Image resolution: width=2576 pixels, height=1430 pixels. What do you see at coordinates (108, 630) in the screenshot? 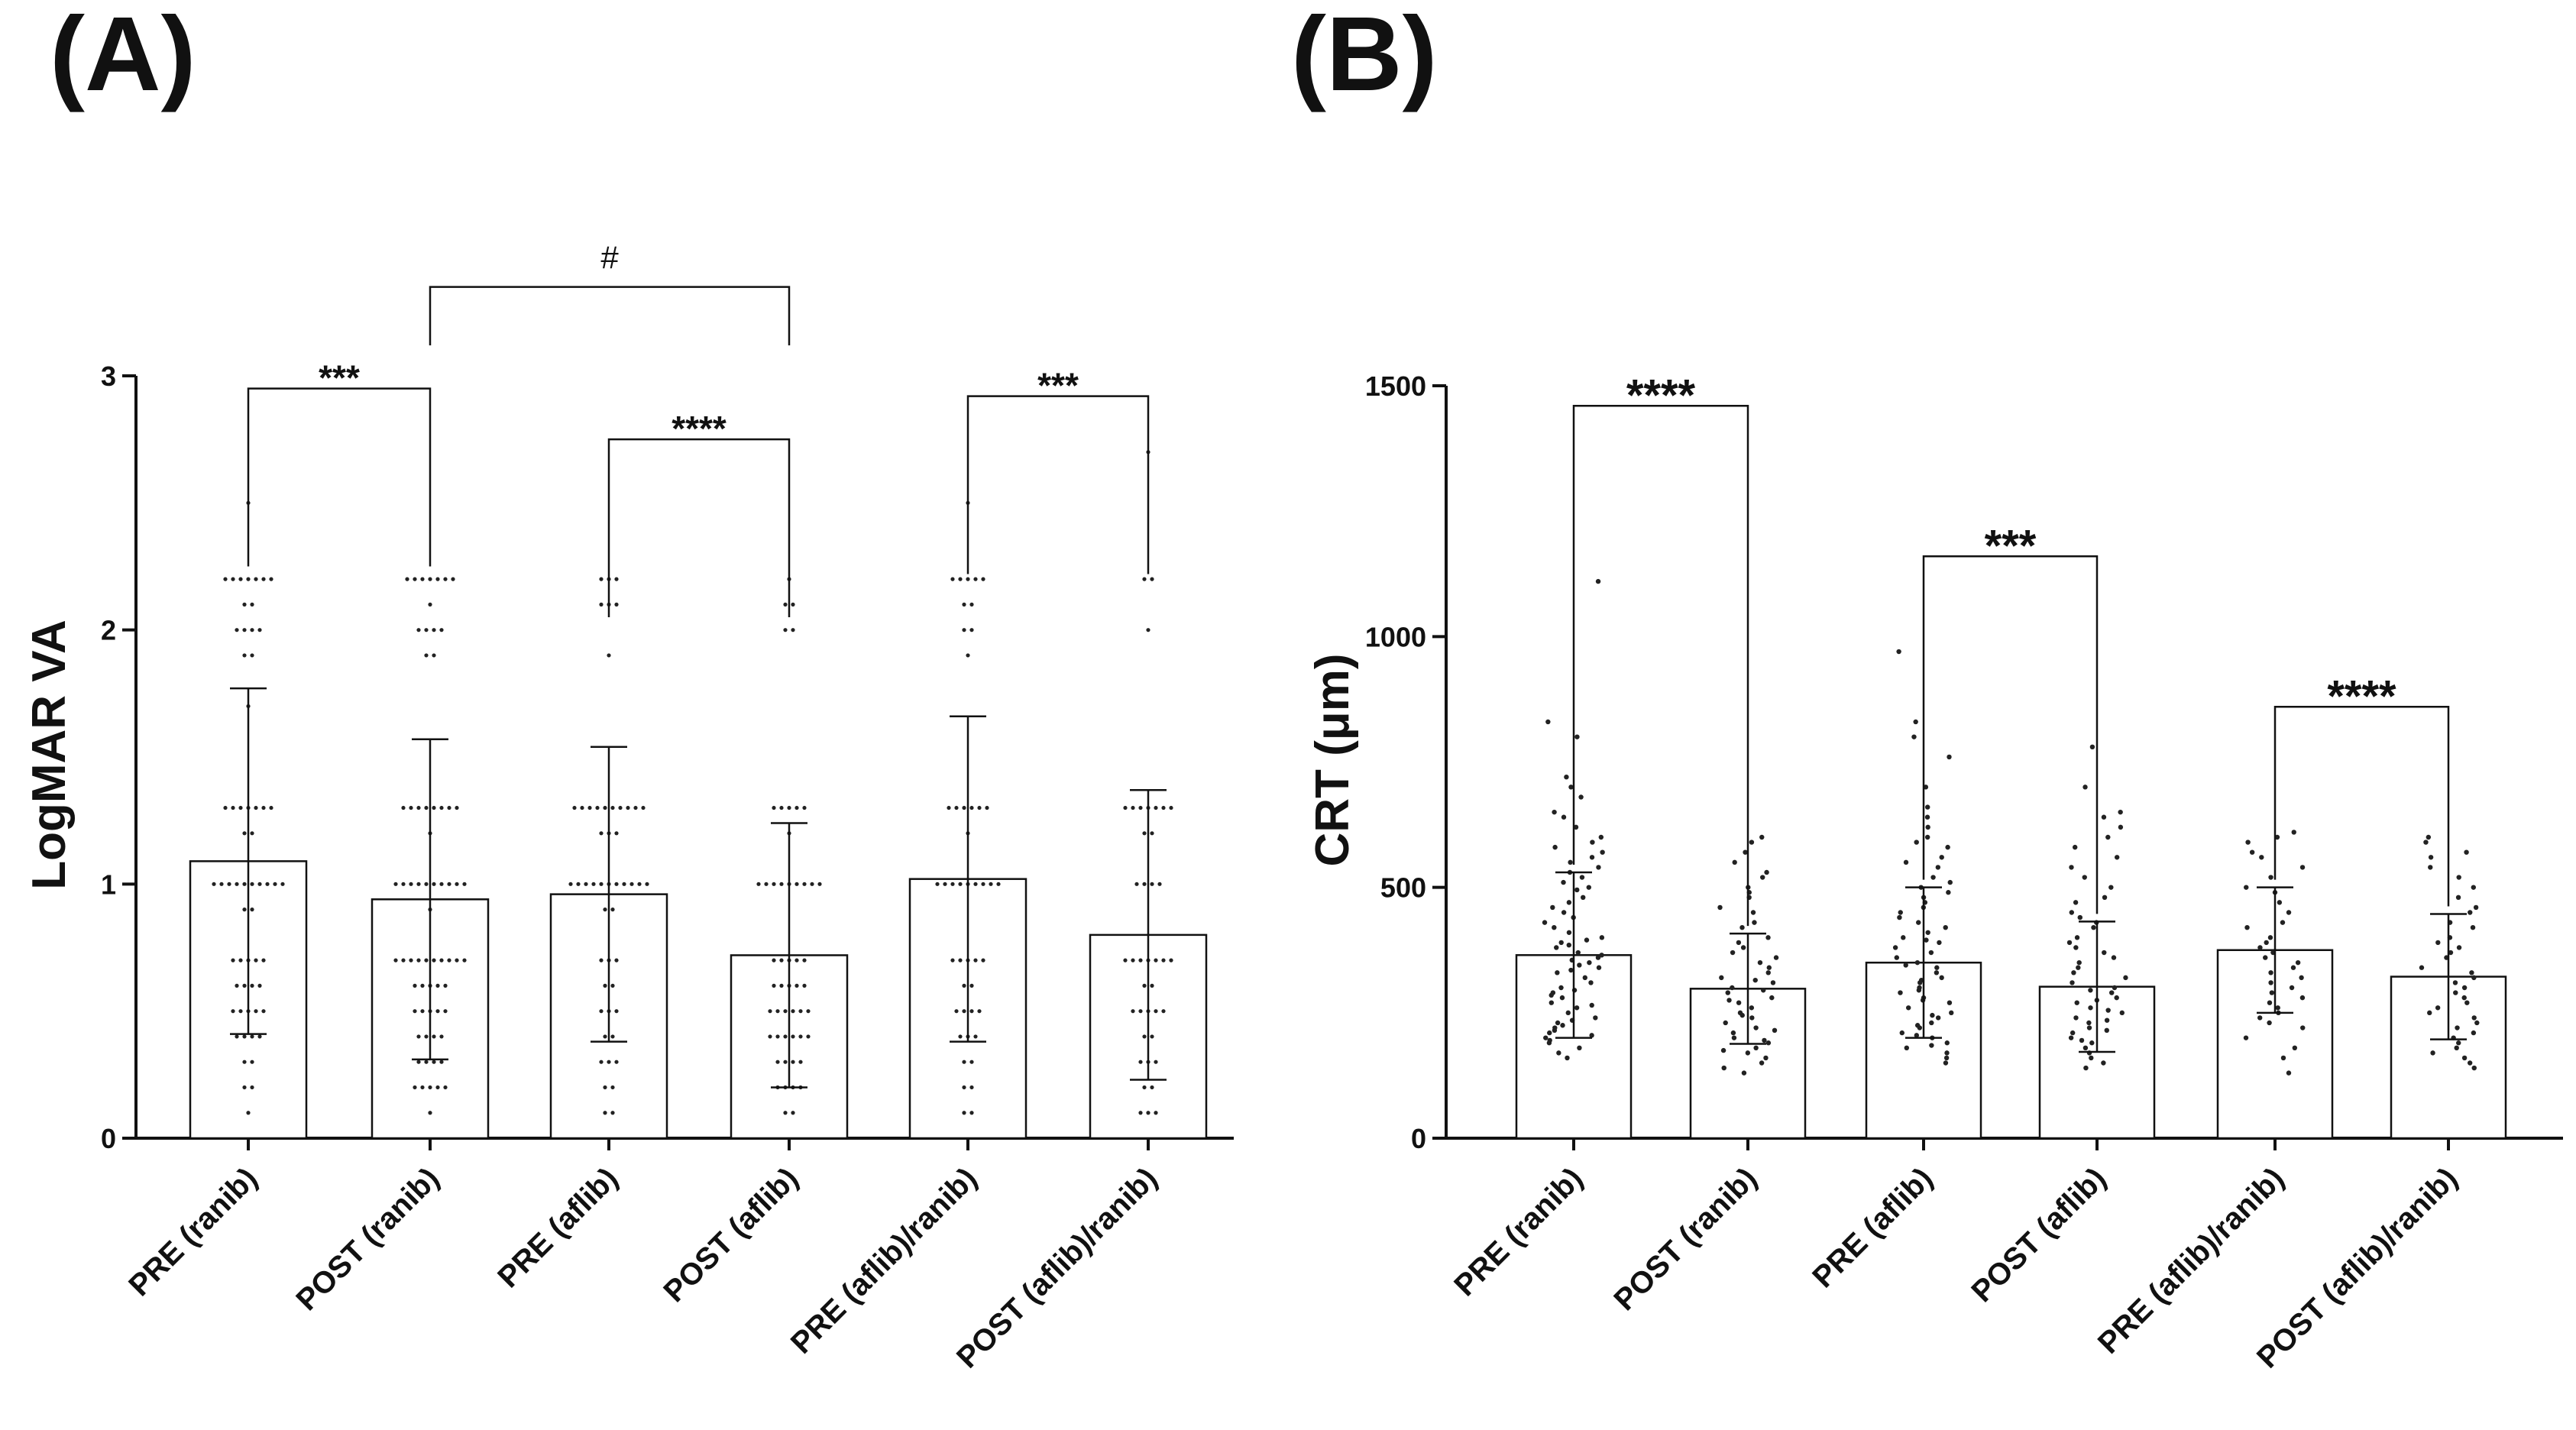
I see `y-tick-label: 2` at bounding box center [108, 630].